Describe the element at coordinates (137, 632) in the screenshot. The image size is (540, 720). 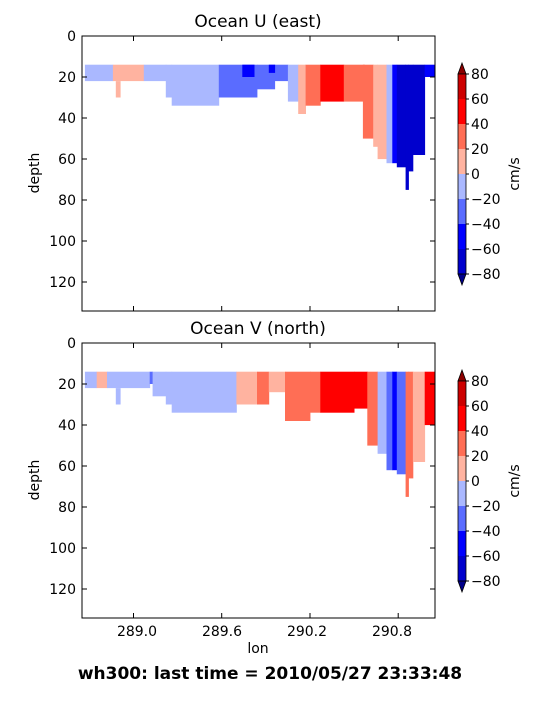
I see `x-tick-label: 289.0` at that location.